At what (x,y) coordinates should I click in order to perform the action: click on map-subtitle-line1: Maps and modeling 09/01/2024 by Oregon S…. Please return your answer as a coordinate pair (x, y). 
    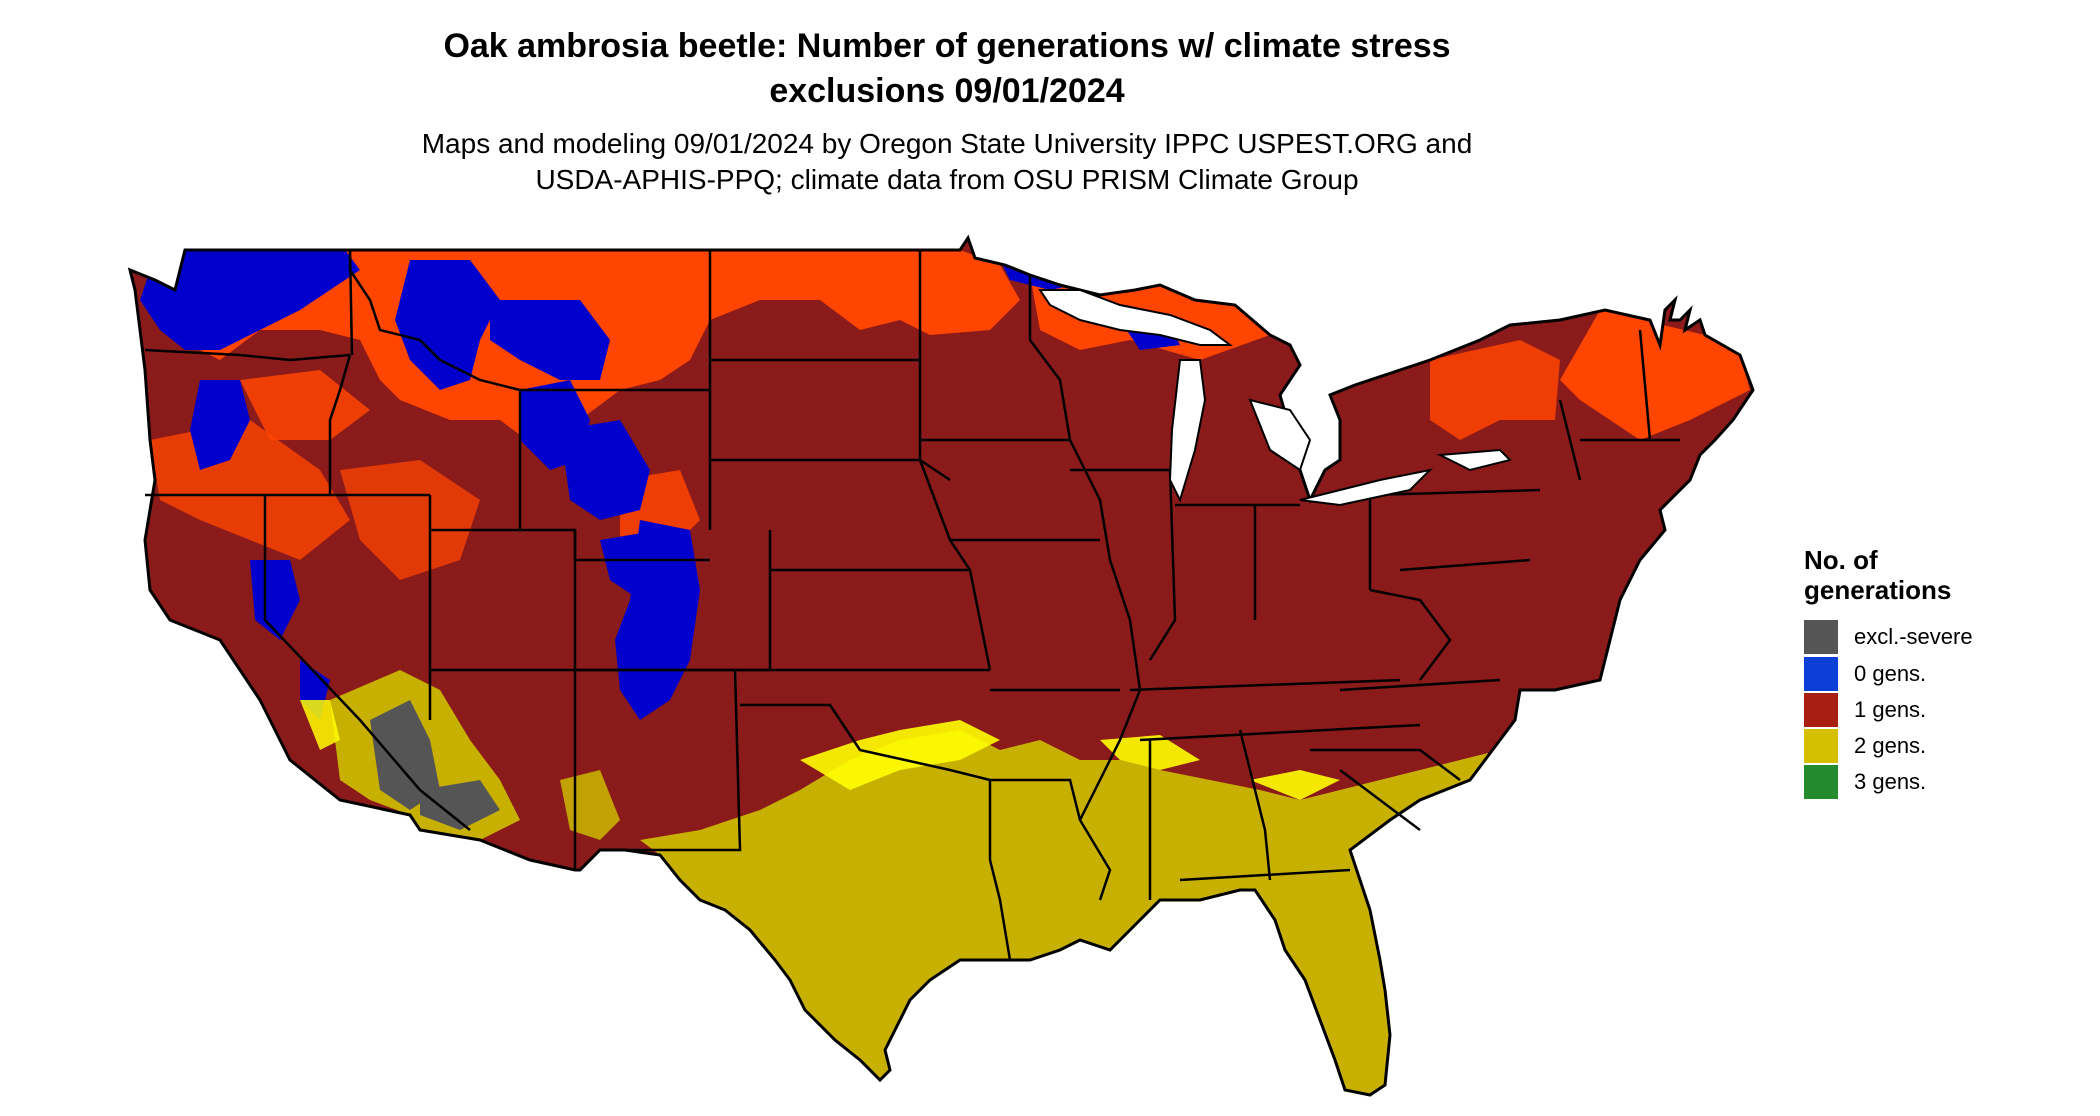
    Looking at the image, I should click on (947, 143).